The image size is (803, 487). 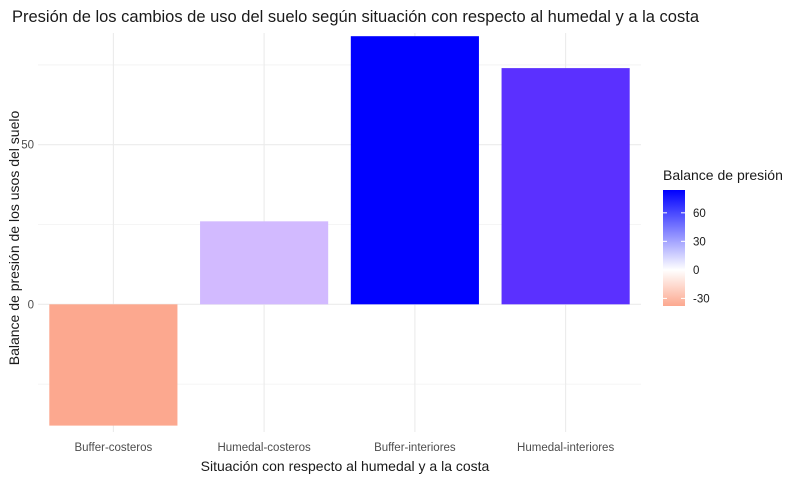 I want to click on legend-title: Balance de presión, so click(x=723, y=175).